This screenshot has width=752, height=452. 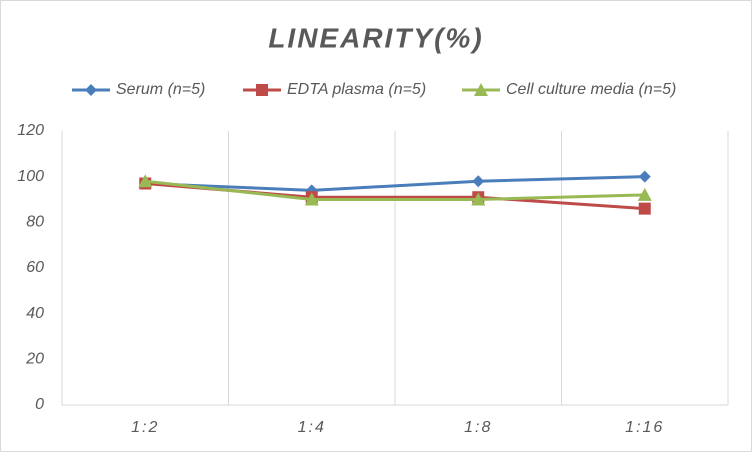 What do you see at coordinates (356, 89) in the screenshot?
I see `legend-label: EDTA plasma (n=5)` at bounding box center [356, 89].